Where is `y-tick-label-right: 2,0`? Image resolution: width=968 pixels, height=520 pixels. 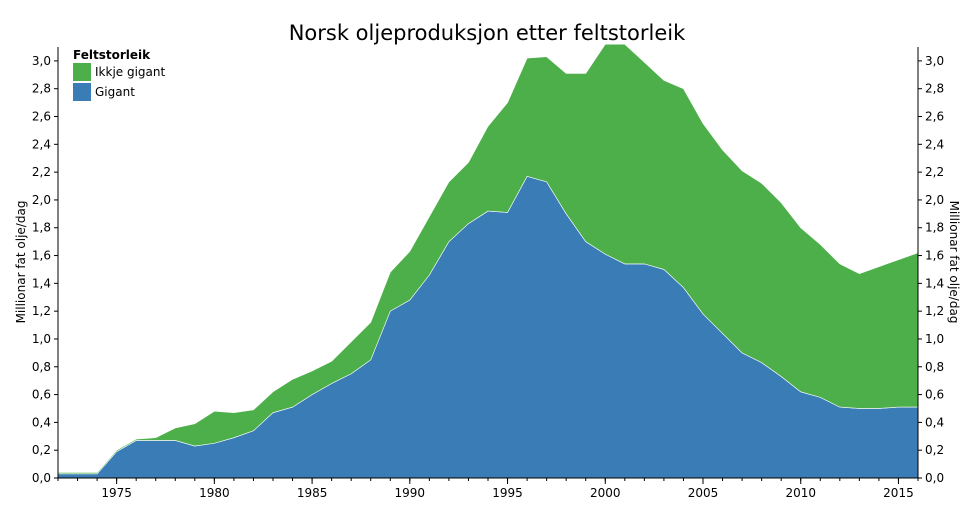
y-tick-label-right: 2,0 is located at coordinates (934, 200).